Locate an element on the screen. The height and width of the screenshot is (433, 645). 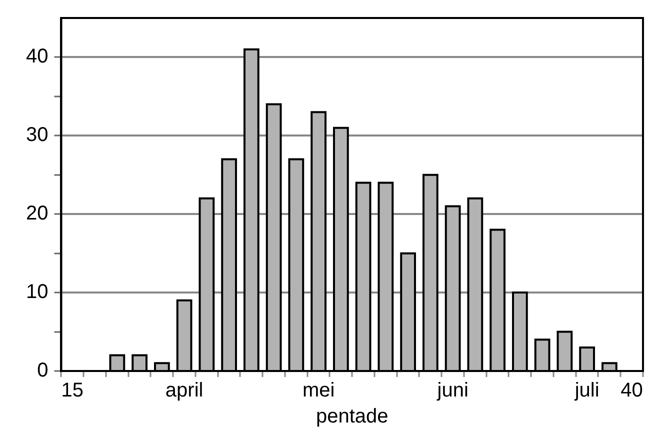
x-tick-label: 40 is located at coordinates (631, 391).